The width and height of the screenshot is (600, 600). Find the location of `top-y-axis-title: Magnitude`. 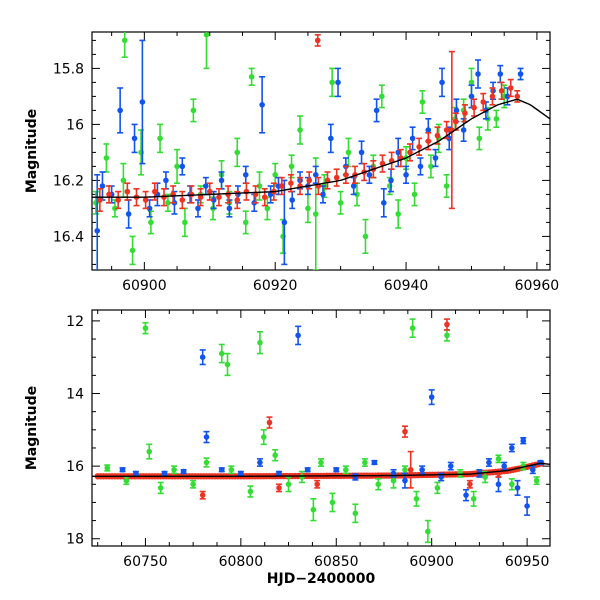

top-y-axis-title: Magnitude is located at coordinates (32, 151).